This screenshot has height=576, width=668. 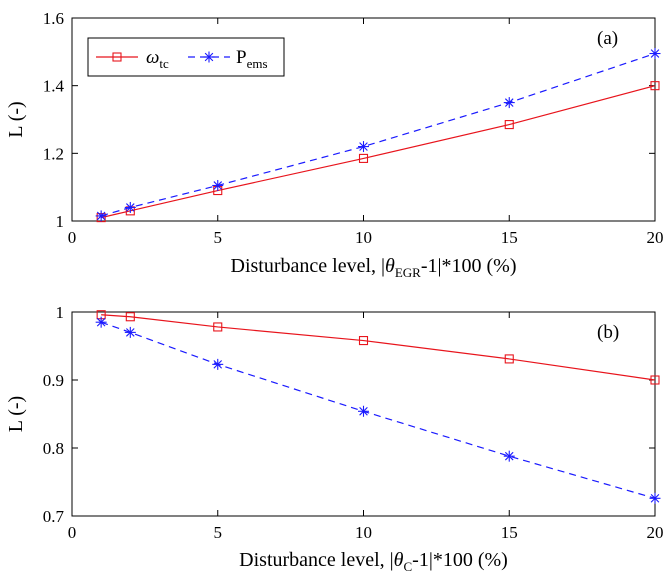 I want to click on legend: ωtc Pems, so click(x=186, y=57).